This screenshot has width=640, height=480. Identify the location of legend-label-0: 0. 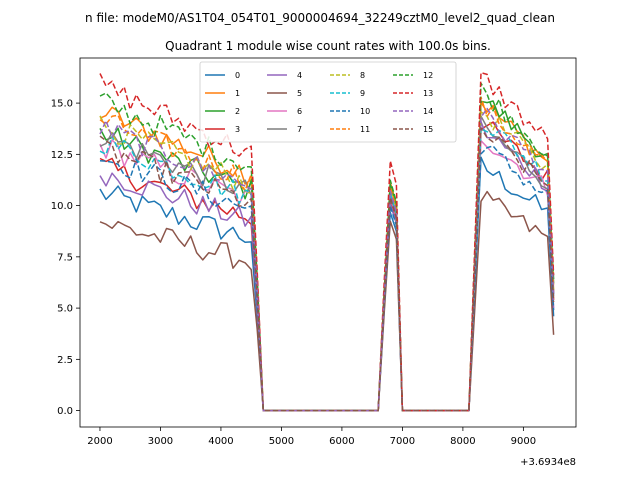
(237, 75).